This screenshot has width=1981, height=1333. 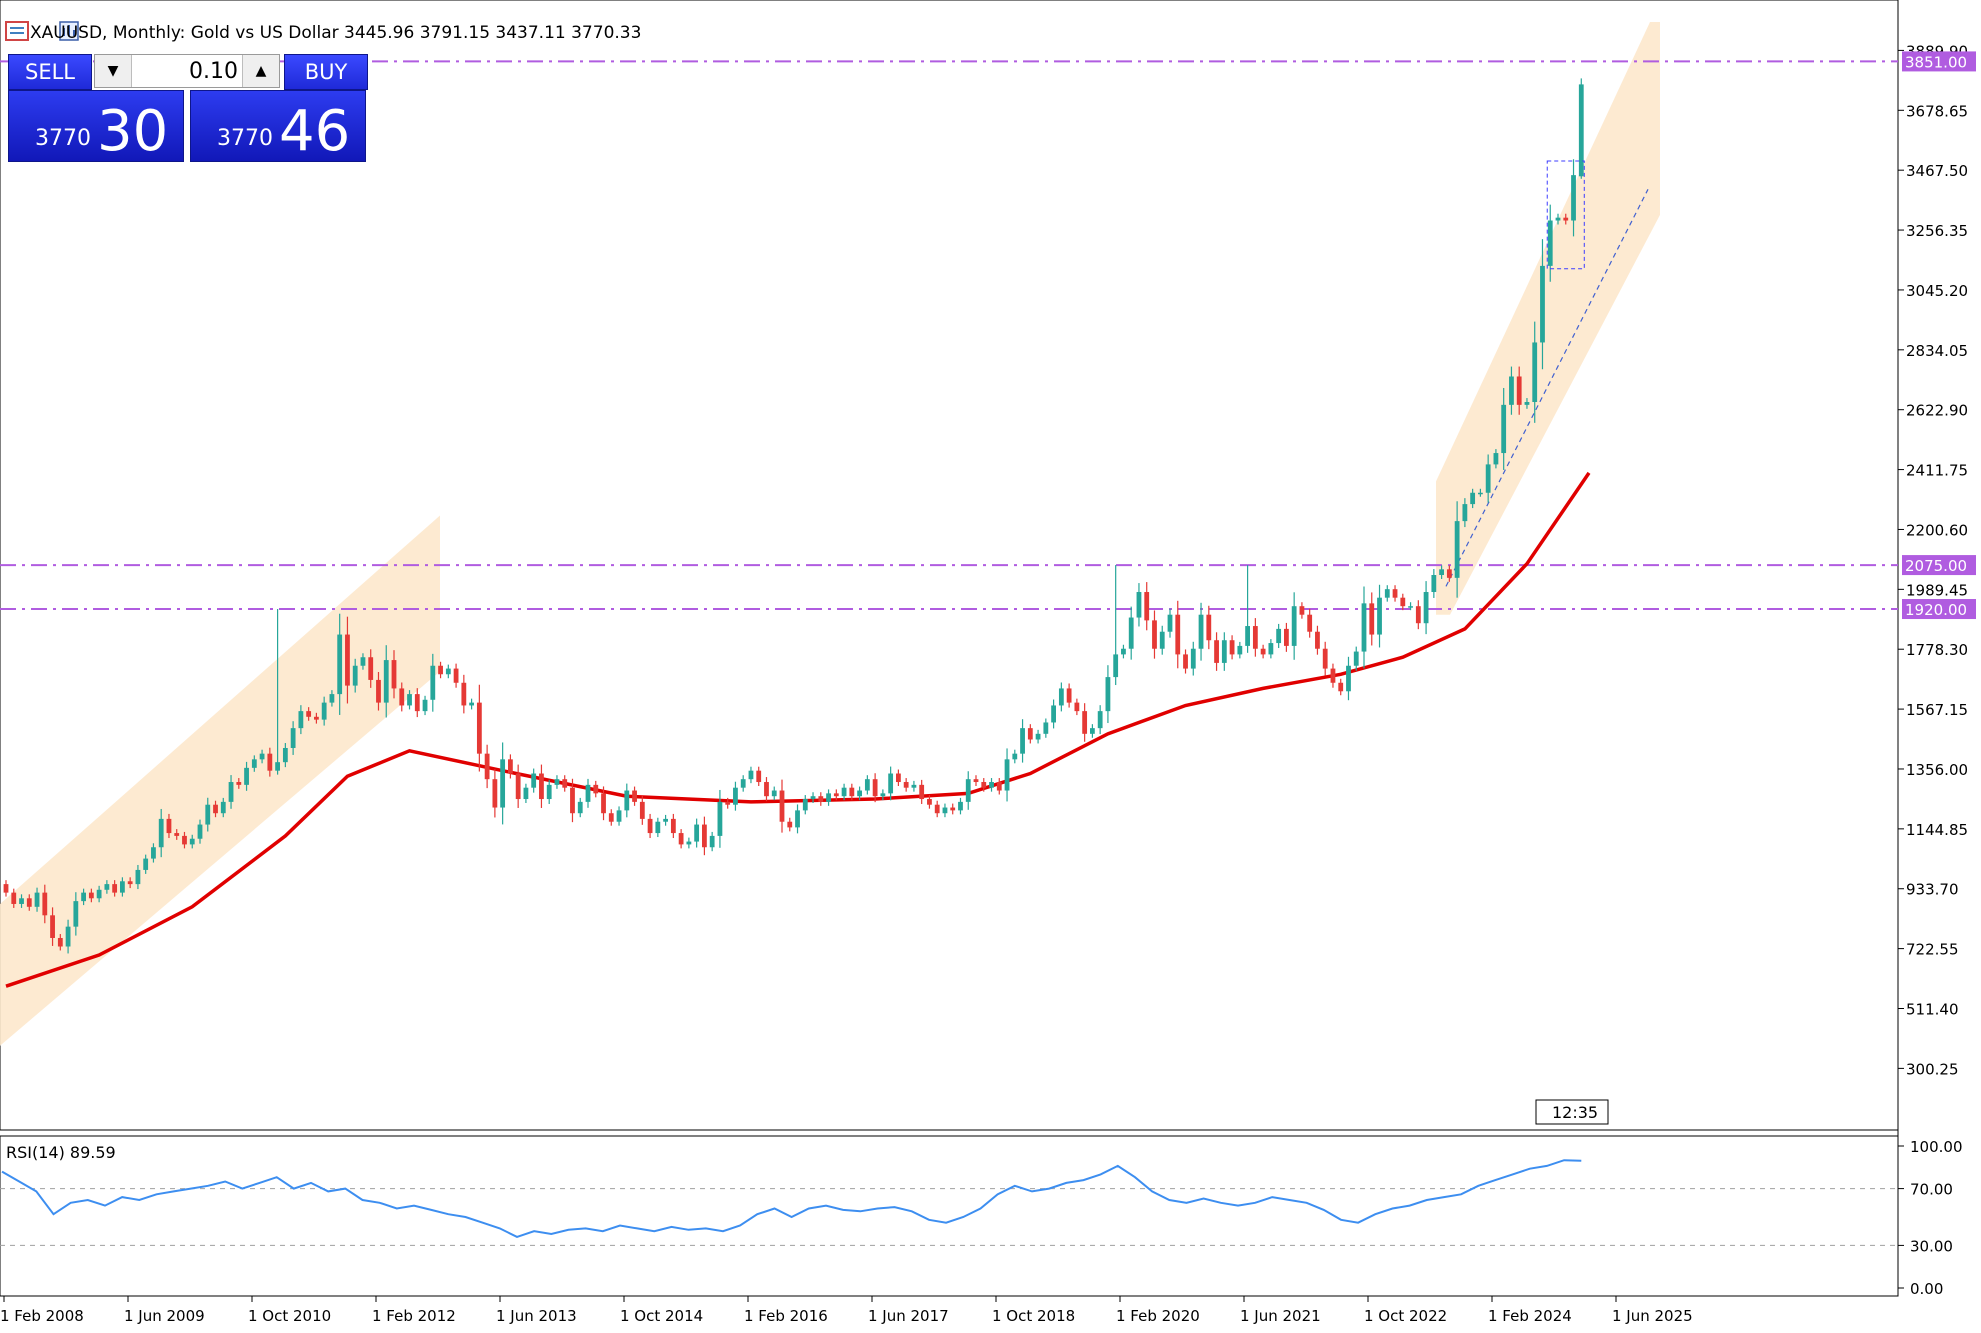 I want to click on time-tick-label: 1 Oct 2022, so click(x=1405, y=1316).